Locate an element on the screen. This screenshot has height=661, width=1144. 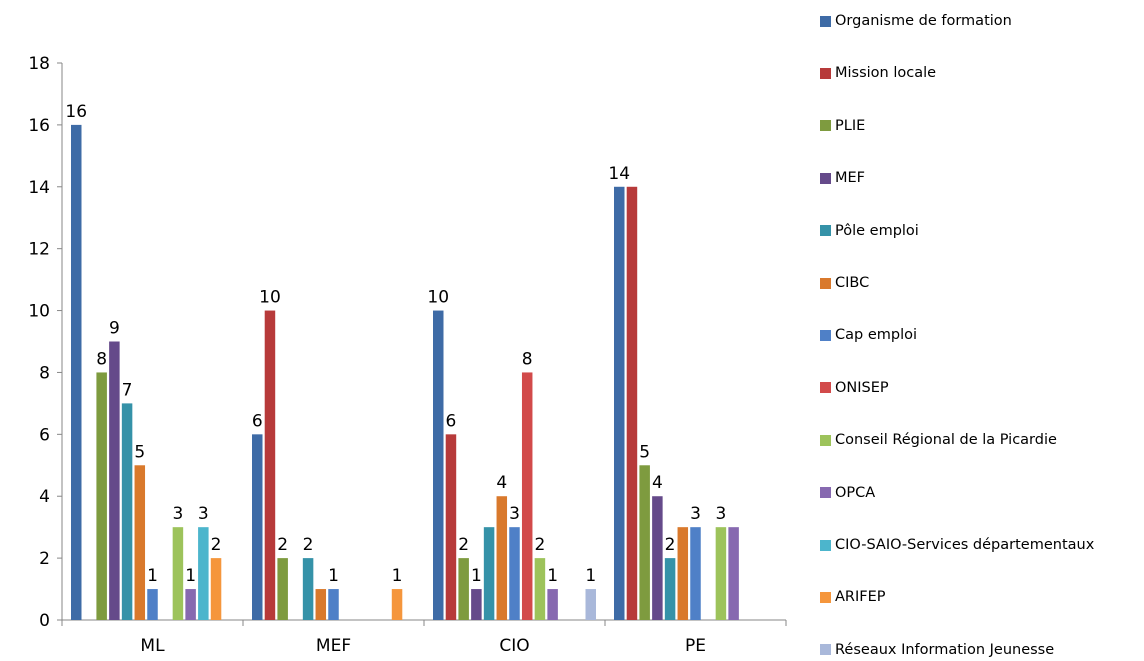
legend-item: OPCA is located at coordinates (847, 493).